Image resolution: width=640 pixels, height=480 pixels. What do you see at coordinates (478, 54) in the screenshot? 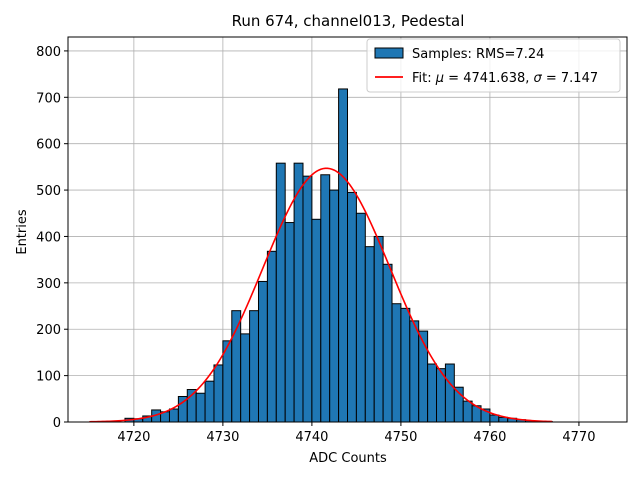
I see `legend-histogram-label: Samples: RMS=7.24` at bounding box center [478, 54].